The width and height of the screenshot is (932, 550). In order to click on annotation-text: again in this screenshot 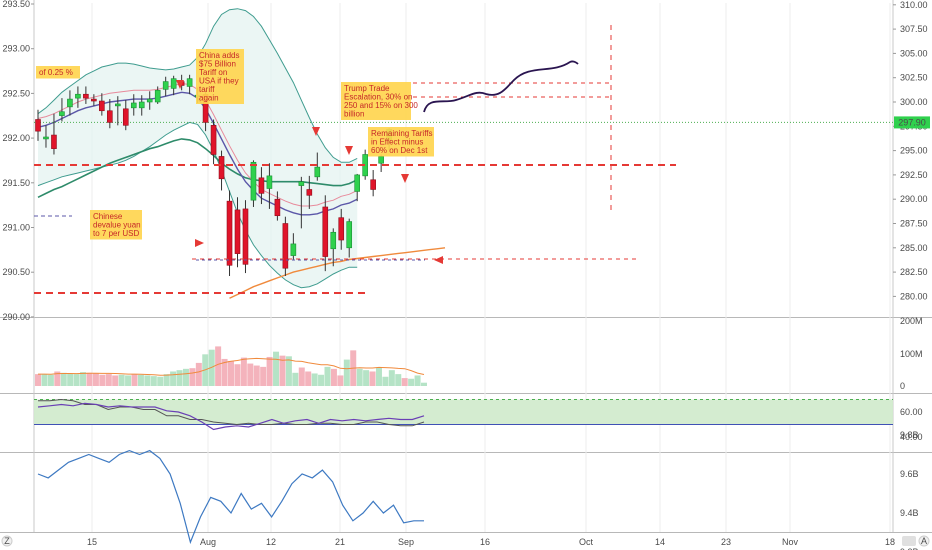, I will do `click(209, 98)`.